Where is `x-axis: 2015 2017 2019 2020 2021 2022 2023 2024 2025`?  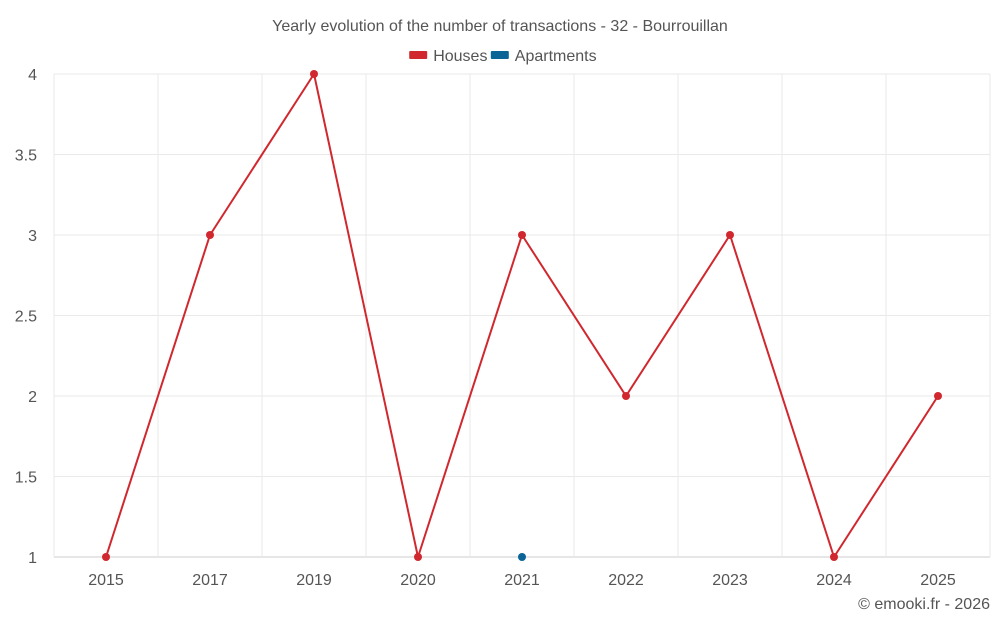
x-axis: 2015 2017 2019 2020 2021 2022 2023 2024 2025 is located at coordinates (522, 580).